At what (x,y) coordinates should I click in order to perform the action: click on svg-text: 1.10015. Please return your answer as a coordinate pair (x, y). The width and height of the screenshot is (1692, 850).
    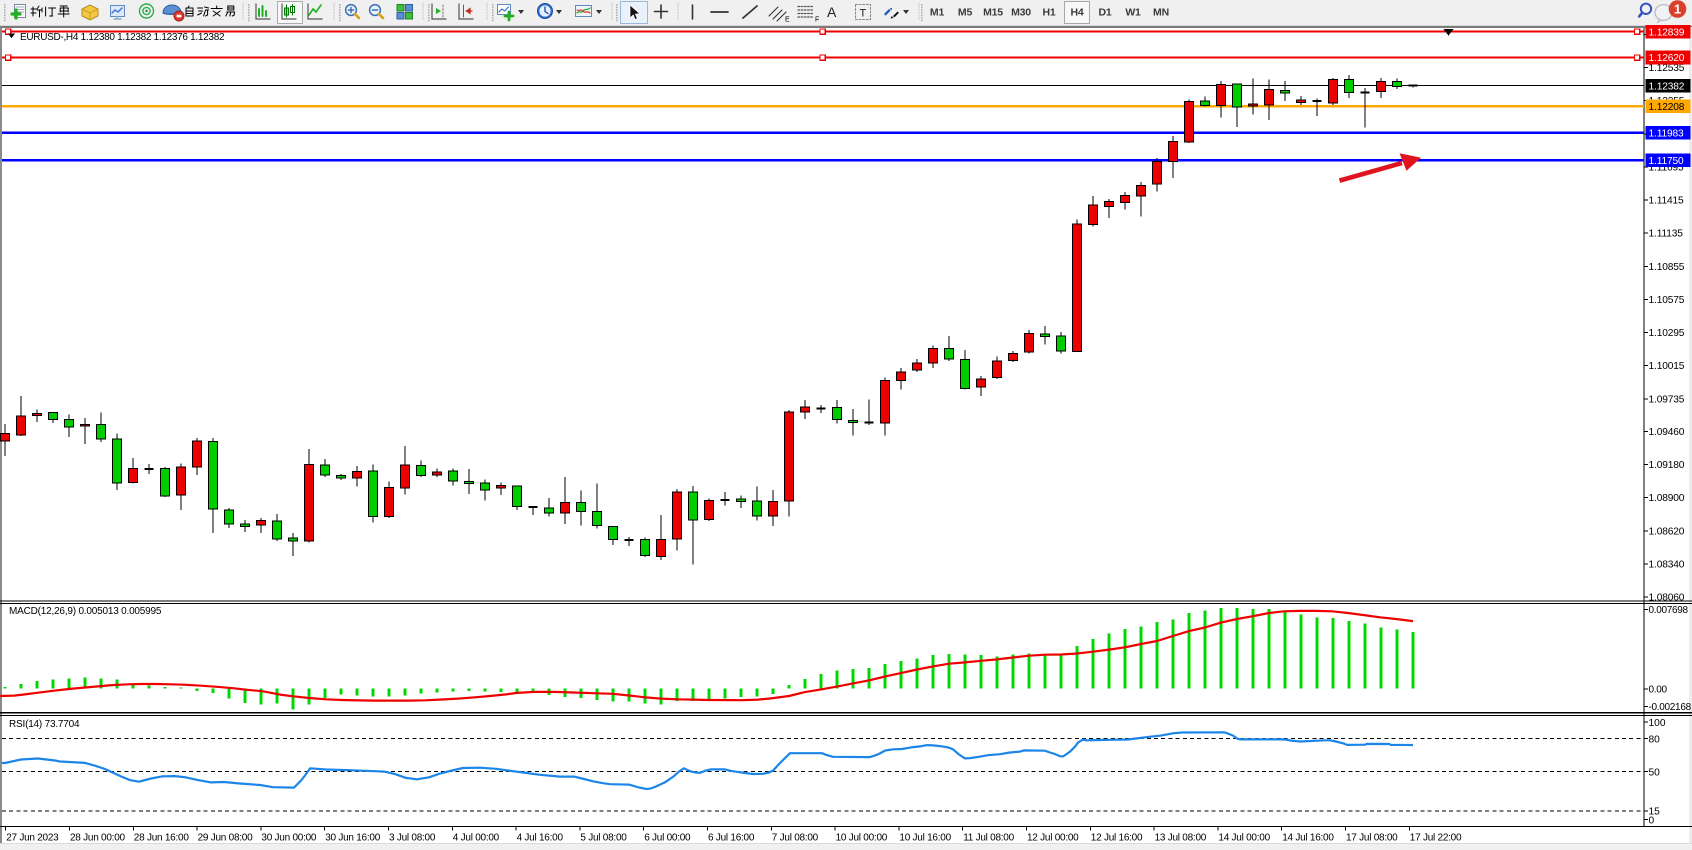
    Looking at the image, I should click on (1667, 366).